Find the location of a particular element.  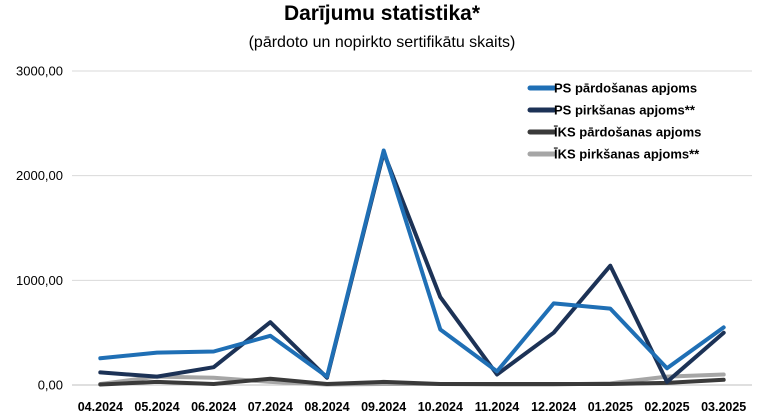

y-tick-label: 1000,00 is located at coordinates (39, 280).